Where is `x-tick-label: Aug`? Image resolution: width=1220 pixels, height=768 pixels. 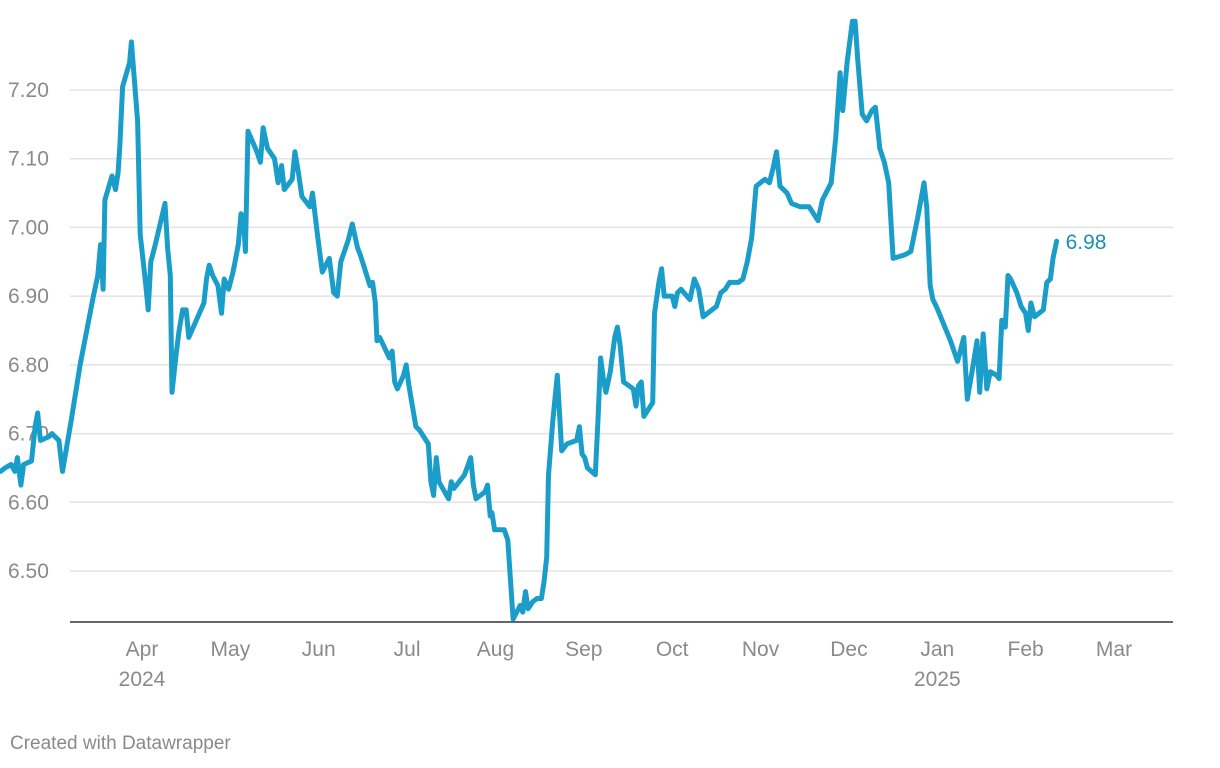
x-tick-label: Aug is located at coordinates (495, 649).